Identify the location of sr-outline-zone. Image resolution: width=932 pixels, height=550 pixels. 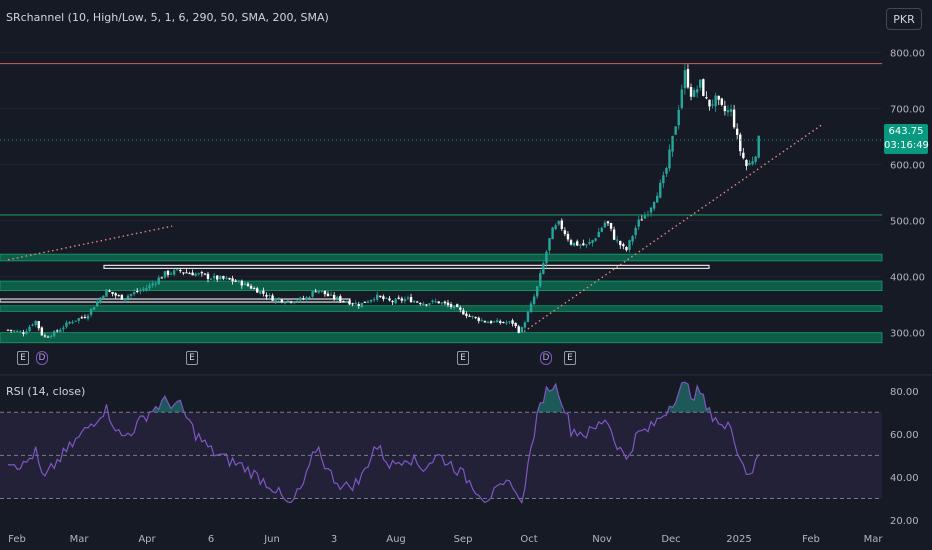
(406, 266).